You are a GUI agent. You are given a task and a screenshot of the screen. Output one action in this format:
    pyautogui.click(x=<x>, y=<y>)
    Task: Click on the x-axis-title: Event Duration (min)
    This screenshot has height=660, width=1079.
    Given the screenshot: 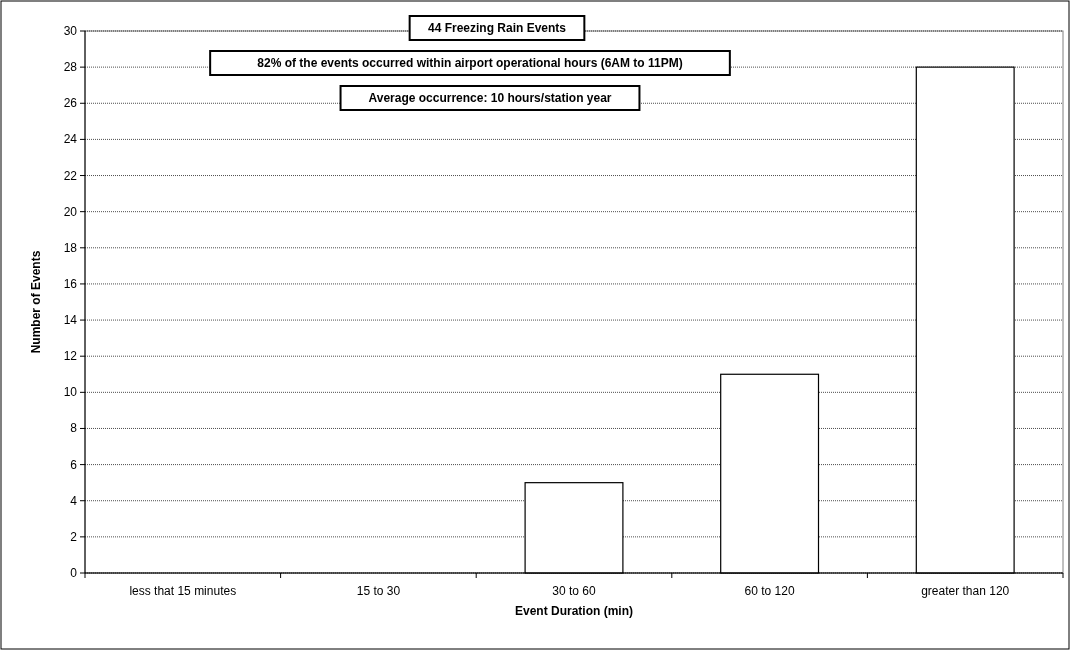 What is the action you would take?
    pyautogui.click(x=574, y=611)
    